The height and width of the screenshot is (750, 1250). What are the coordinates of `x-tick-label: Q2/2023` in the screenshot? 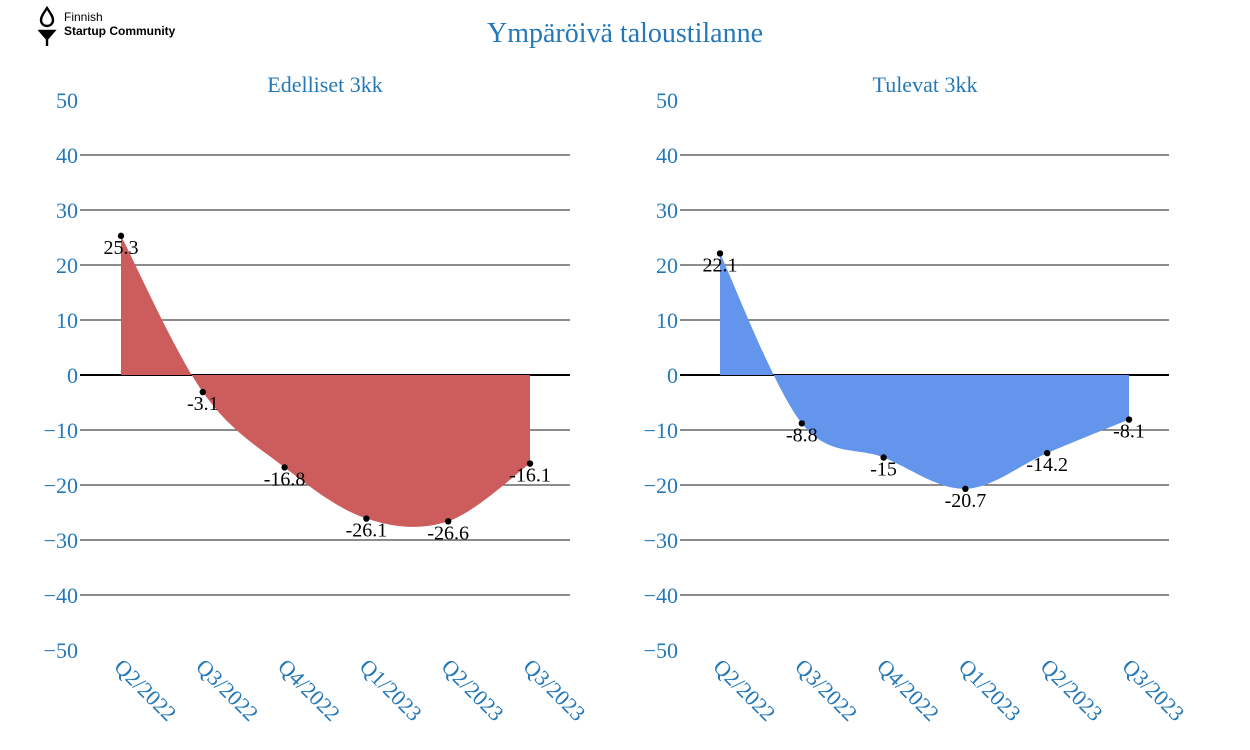 It's located at (1072, 690).